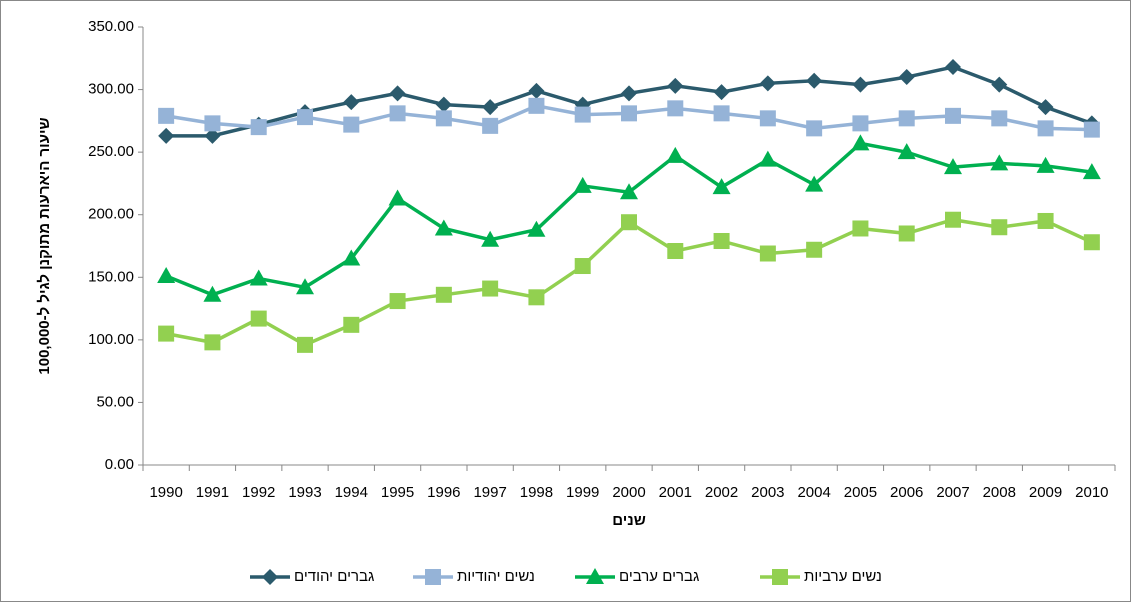 The height and width of the screenshot is (602, 1131). I want to click on y-tick-label: 50.00, so click(115, 401).